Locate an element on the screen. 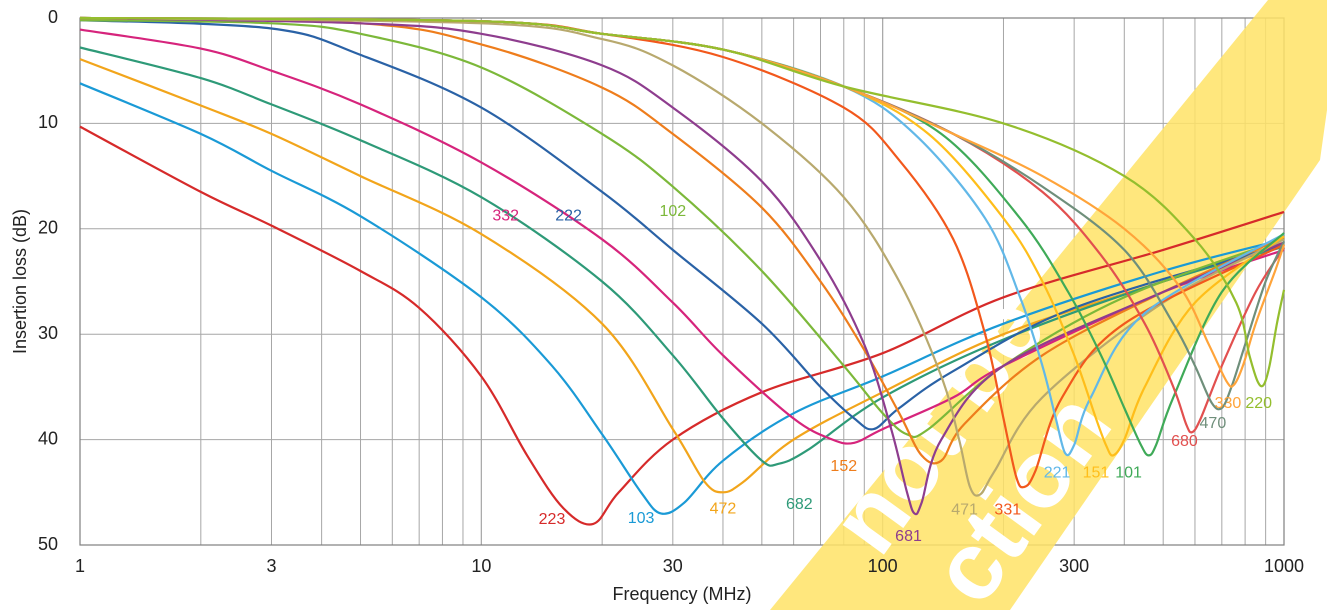 Image resolution: width=1327 pixels, height=610 pixels. series-label-331: 331 is located at coordinates (1007, 509).